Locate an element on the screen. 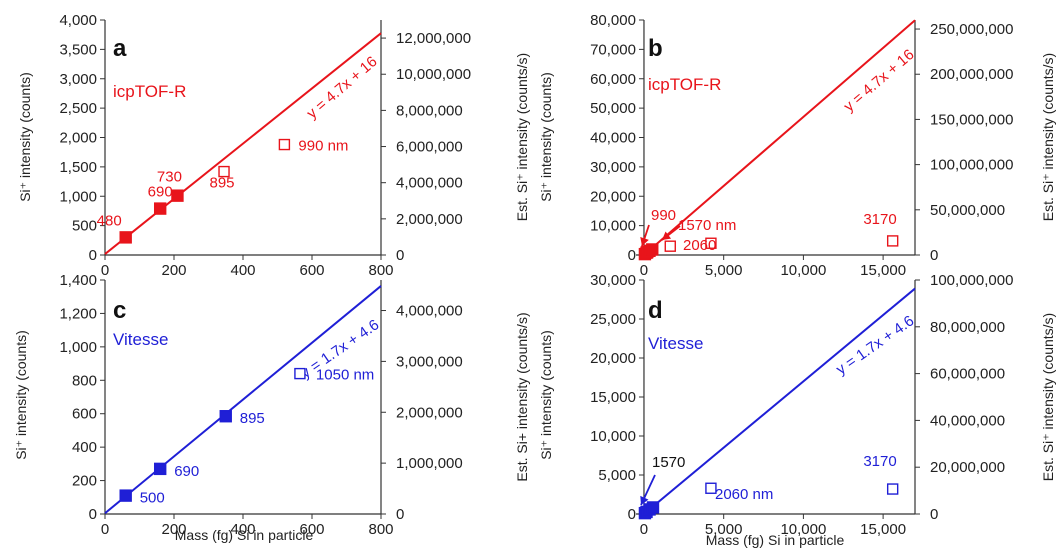  y2-tick-label: 150,000,000 is located at coordinates (971, 119).